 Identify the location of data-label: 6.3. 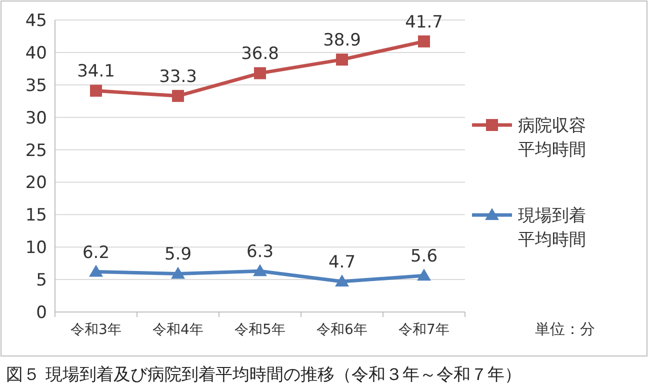
(260, 252).